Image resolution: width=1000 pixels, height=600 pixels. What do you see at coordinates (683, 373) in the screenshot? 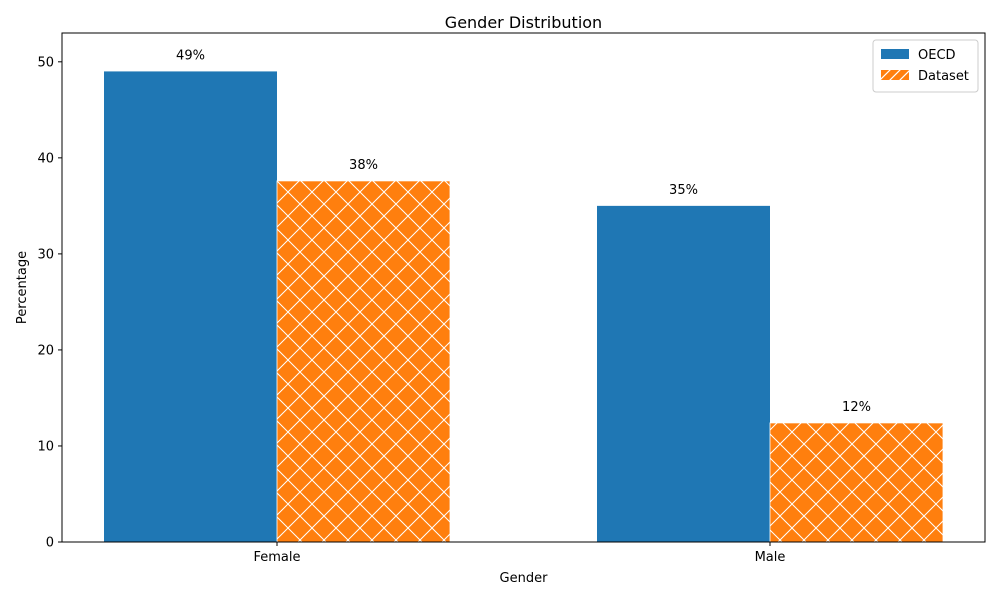
I see `bar-oecd-male` at bounding box center [683, 373].